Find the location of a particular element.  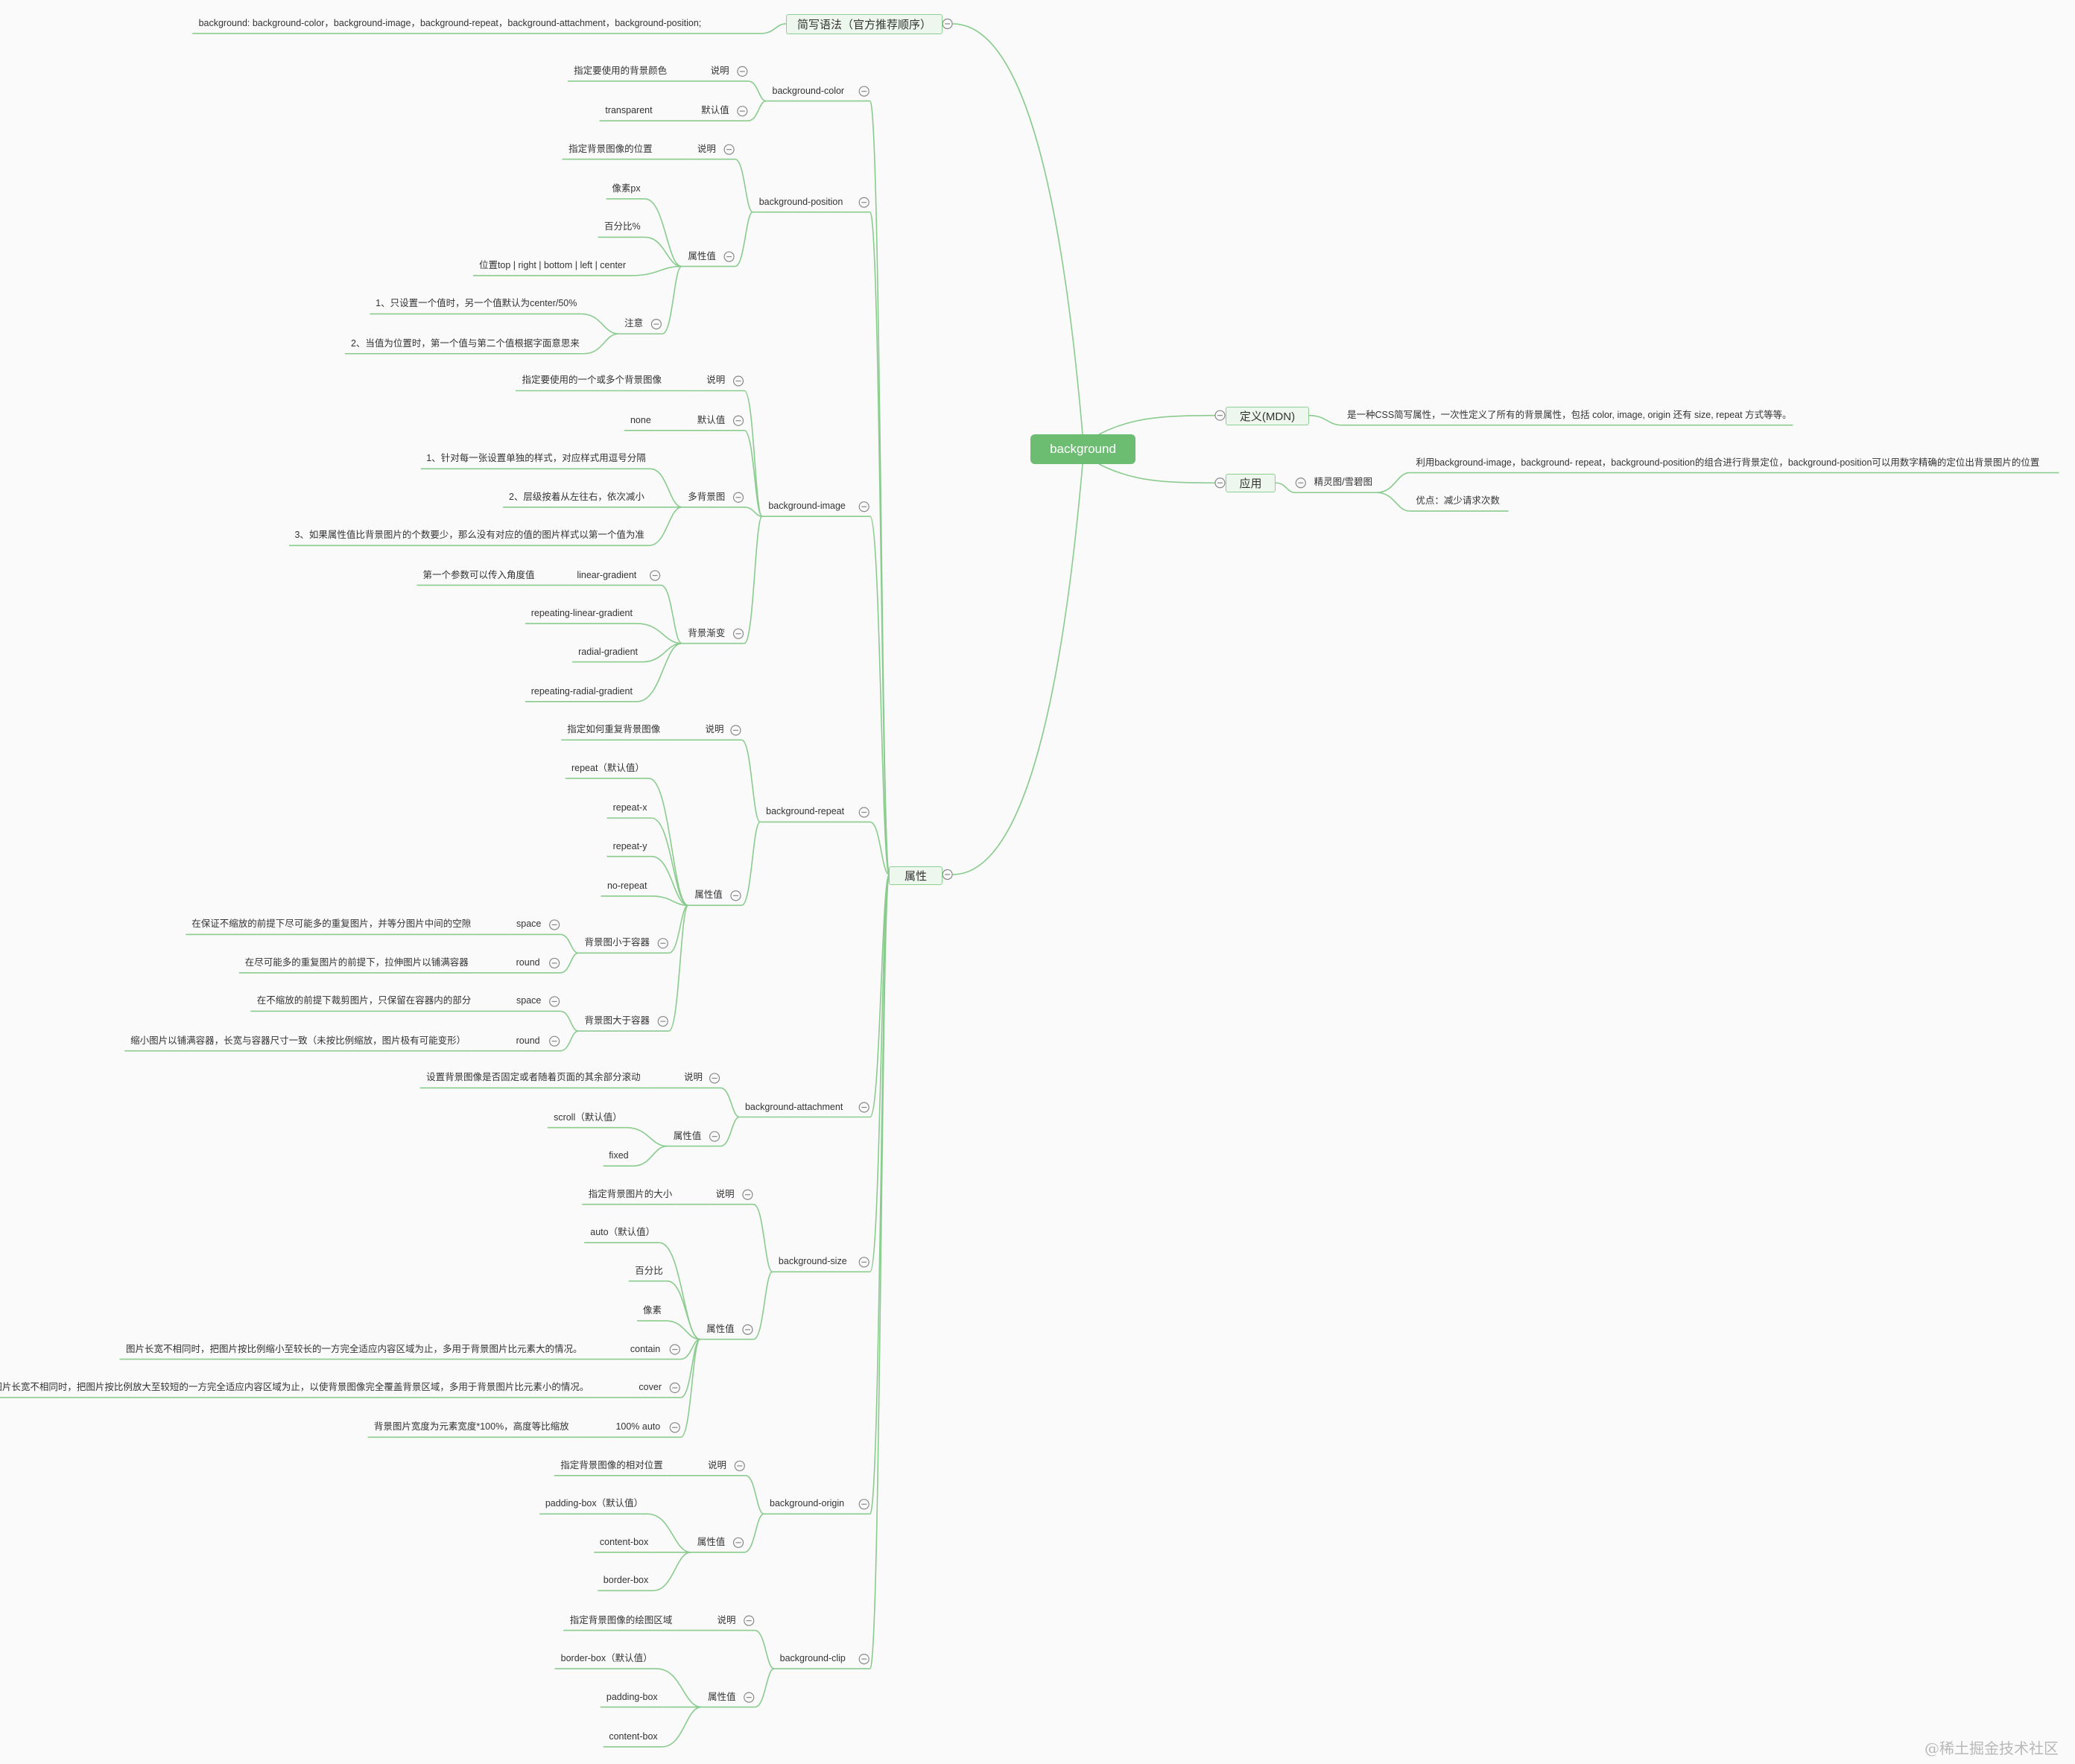

mindmap-node: background-attachment is located at coordinates (793, 1107).